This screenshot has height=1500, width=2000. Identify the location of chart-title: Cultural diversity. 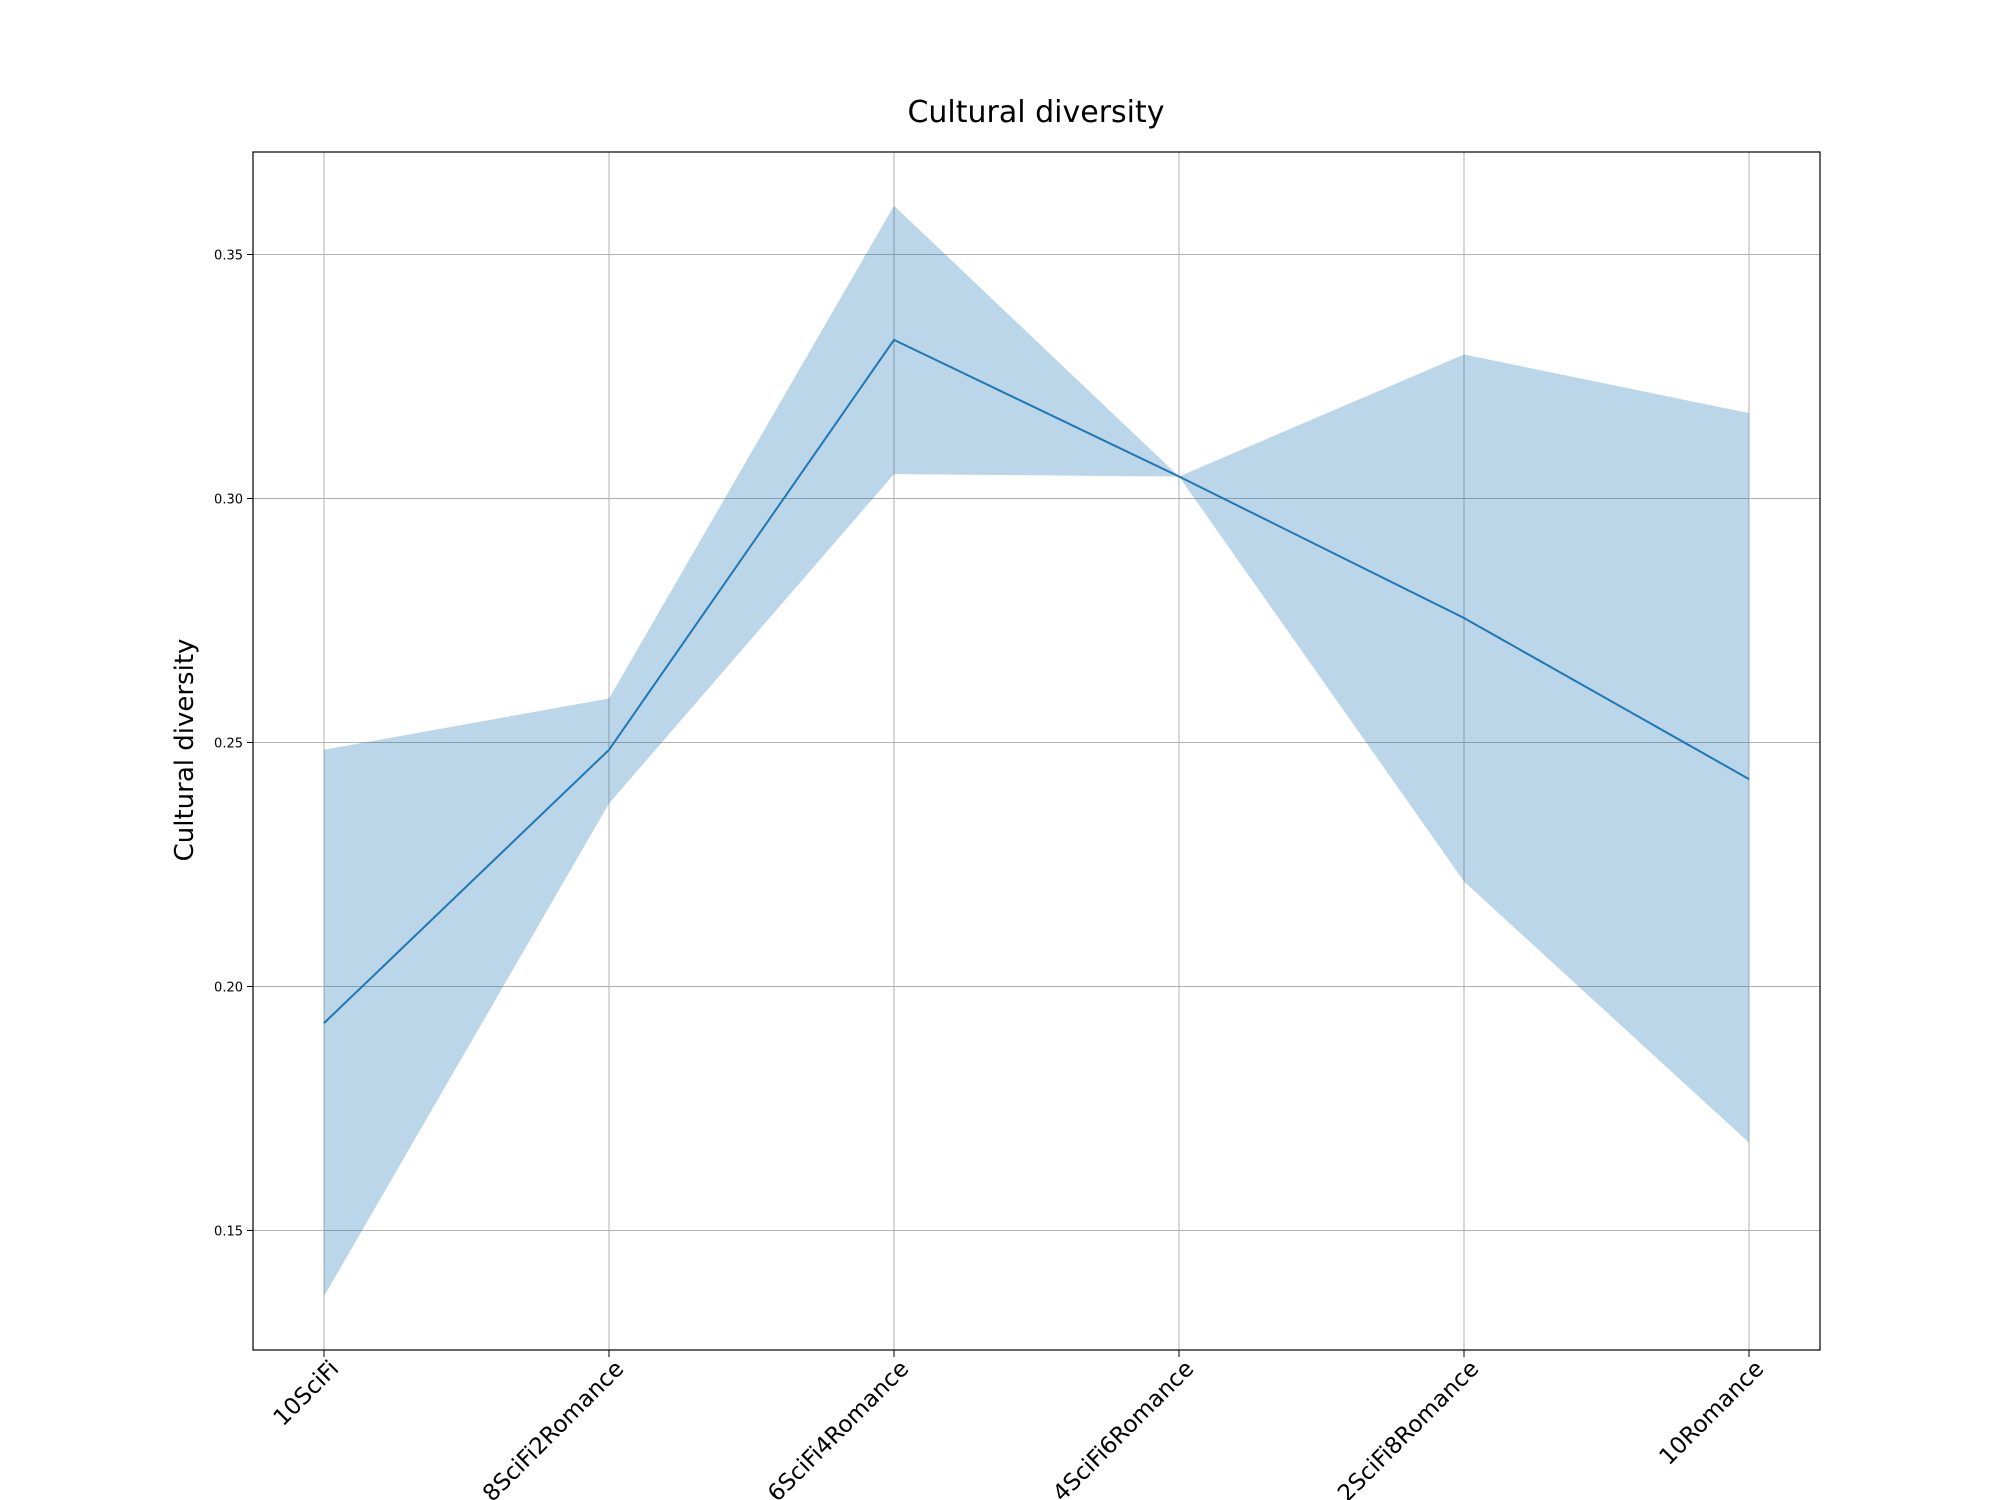
(1035, 112).